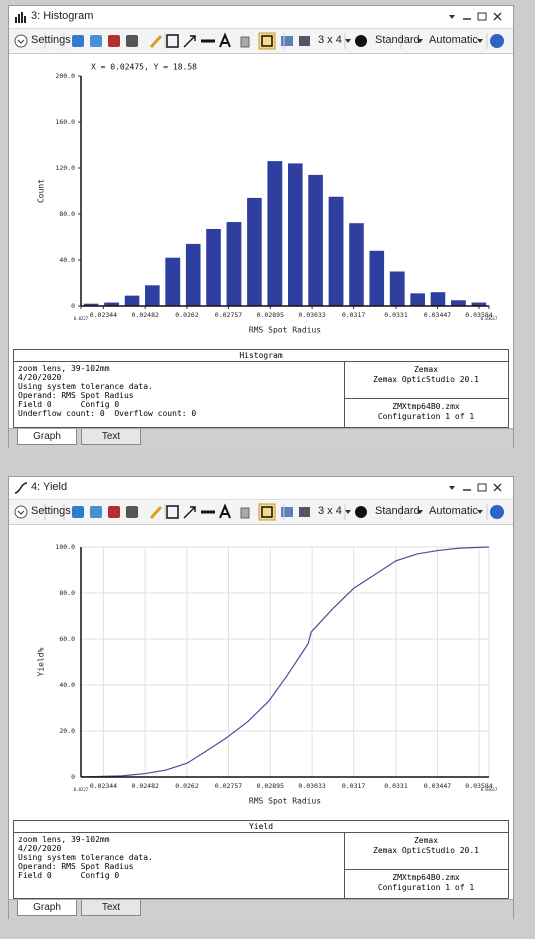  I want to click on window-icon, so click(21, 488).